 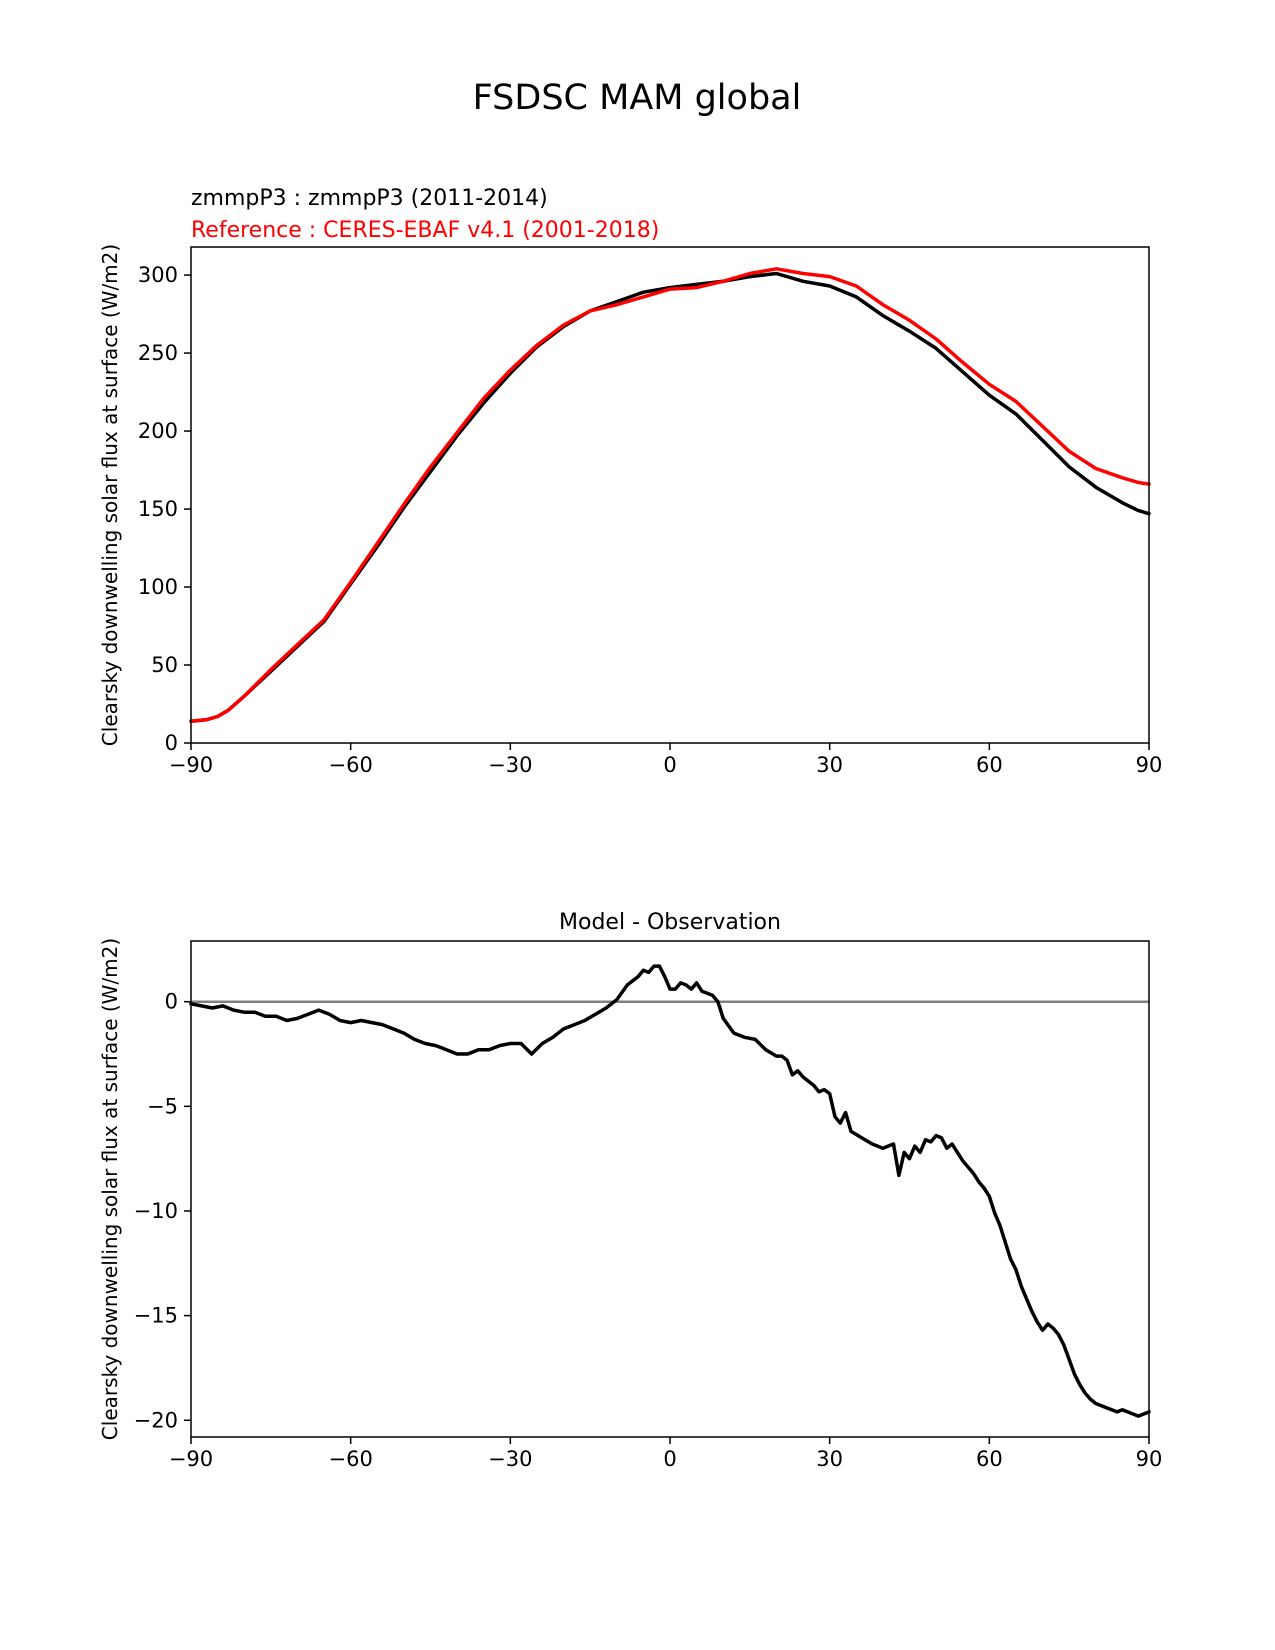 I want to click on y-tick-label: 100, so click(x=158, y=587).